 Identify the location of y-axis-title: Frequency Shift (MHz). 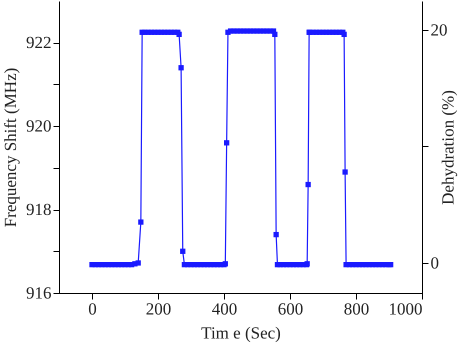
(10, 148).